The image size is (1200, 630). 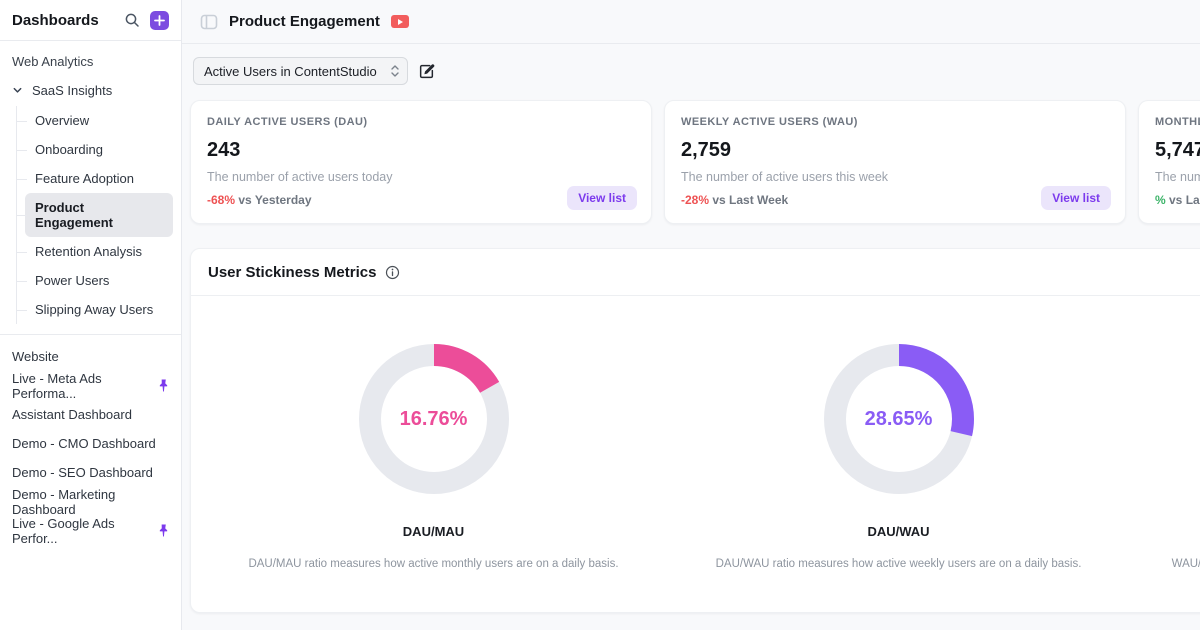 I want to click on sidebar-item-power-users: Power Users, so click(x=95, y=280).